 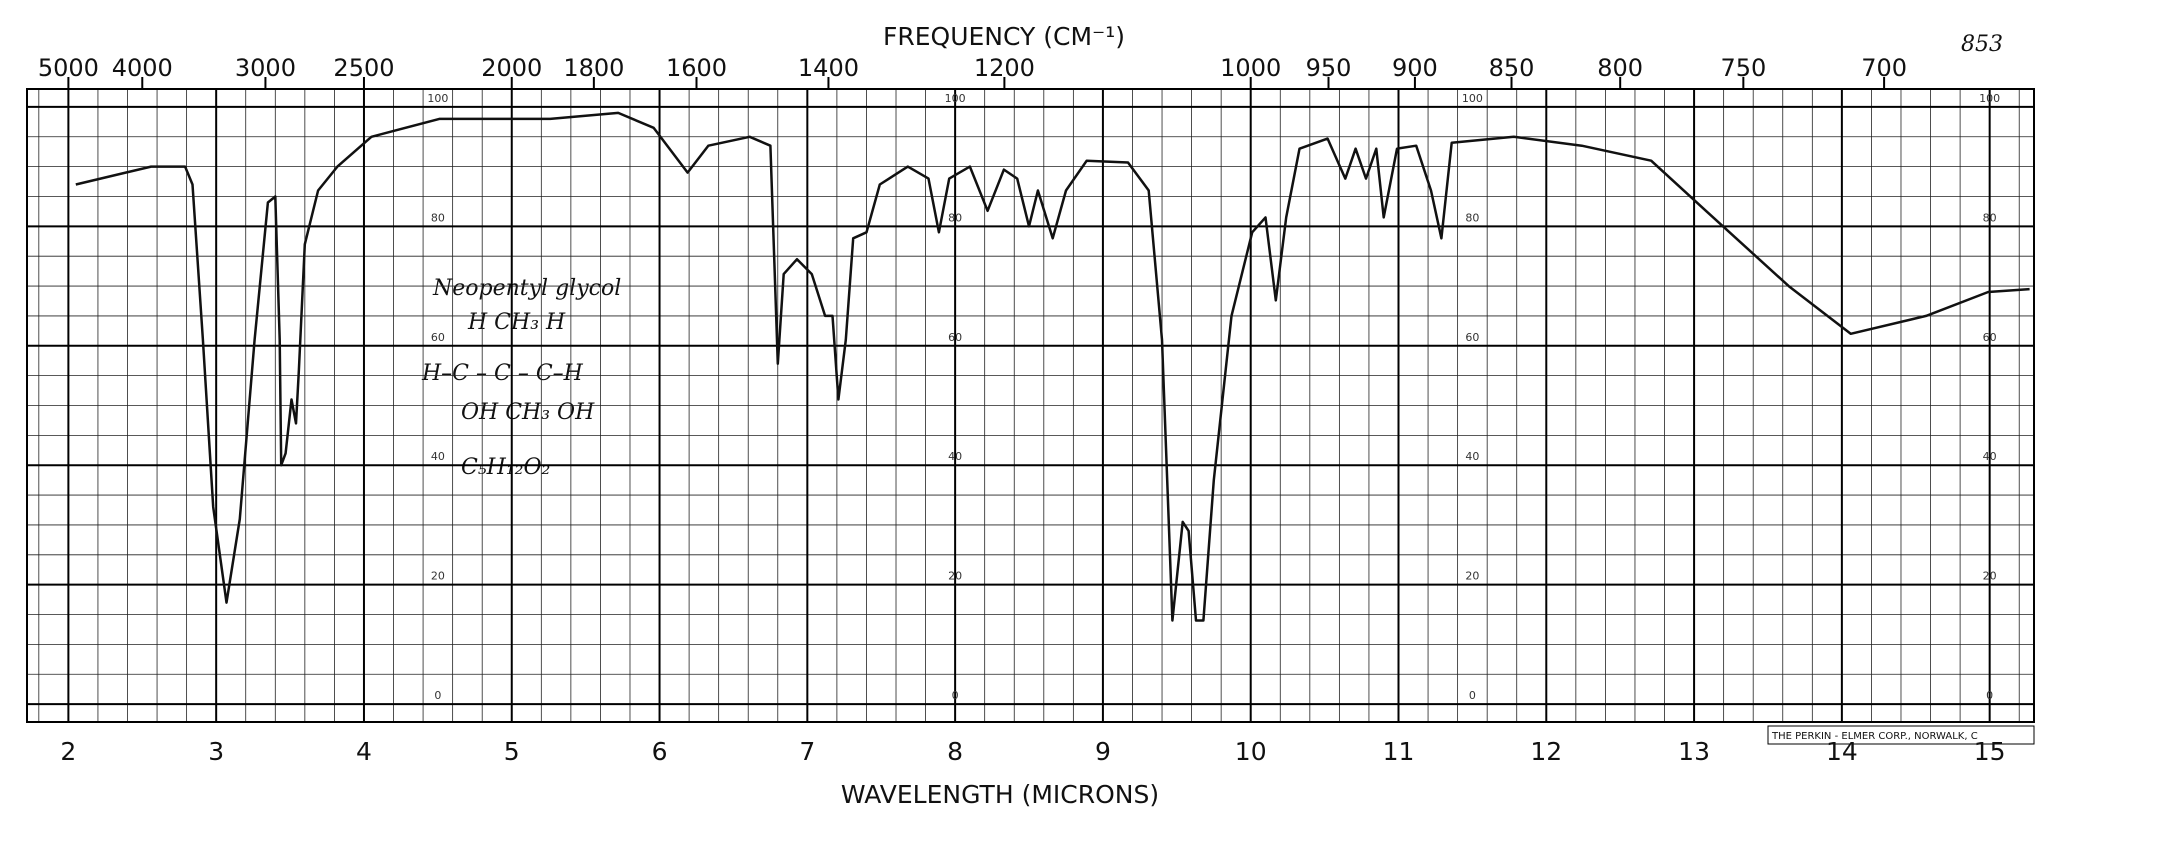 I want to click on x-axis-title: WAVELENGTH (MICRONS), so click(x=1000, y=794).